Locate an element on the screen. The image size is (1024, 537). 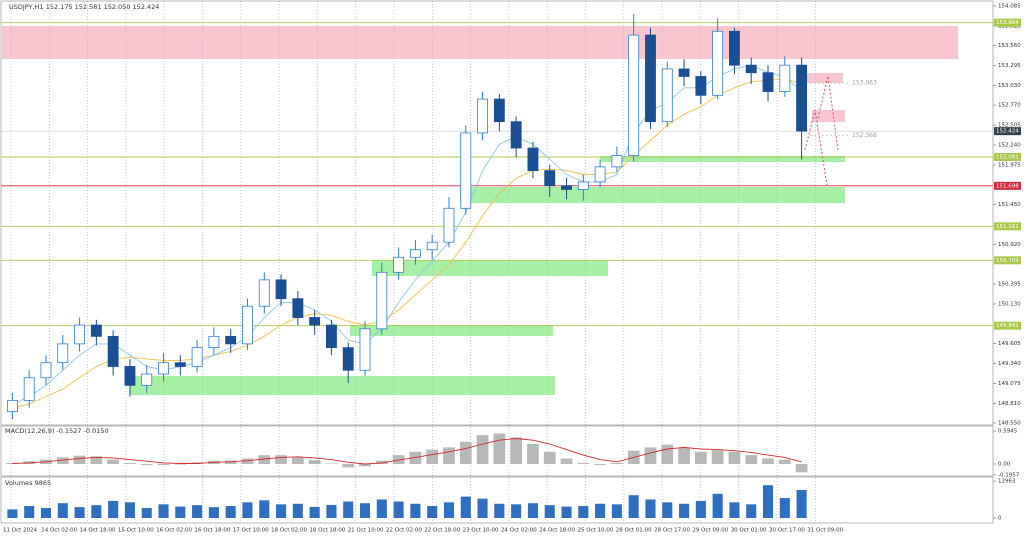
x-tick-label: 24 Oct 18:00 is located at coordinates (557, 531).